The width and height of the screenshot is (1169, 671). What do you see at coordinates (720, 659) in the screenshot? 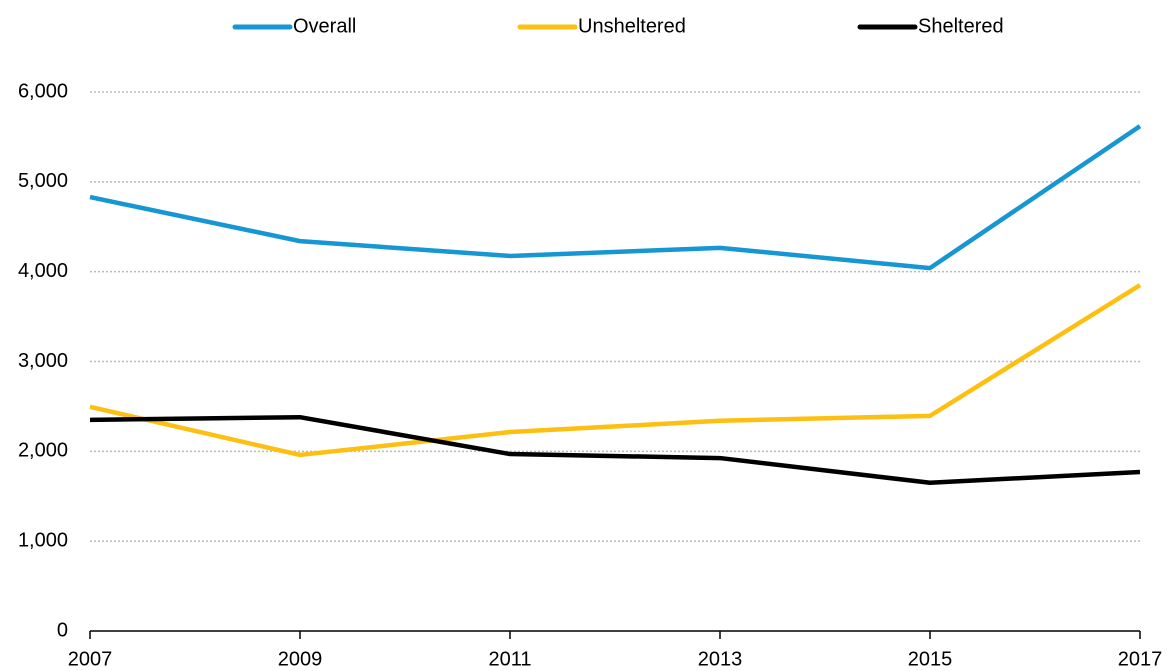
I see `x-tick-label: 2013` at bounding box center [720, 659].